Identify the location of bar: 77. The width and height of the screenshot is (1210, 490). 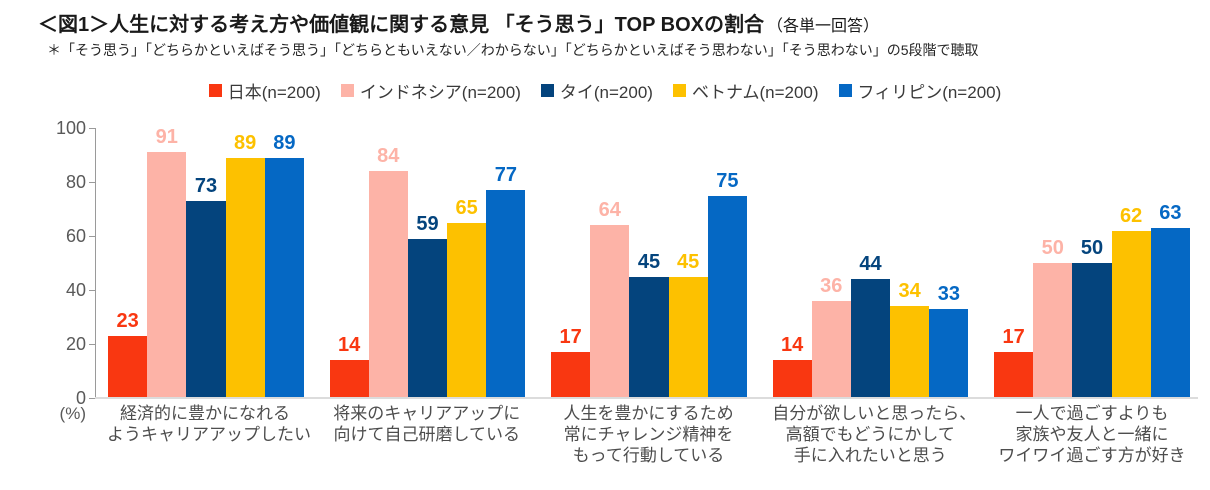
(506, 281).